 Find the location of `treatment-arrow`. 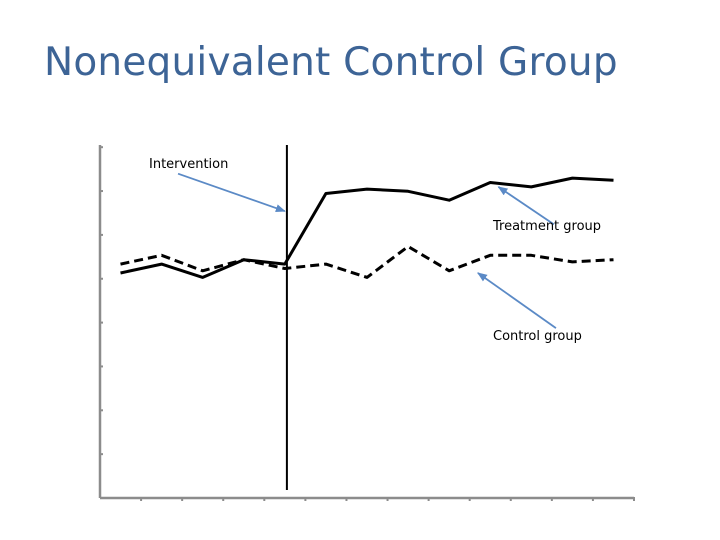

treatment-arrow is located at coordinates (526, 206).